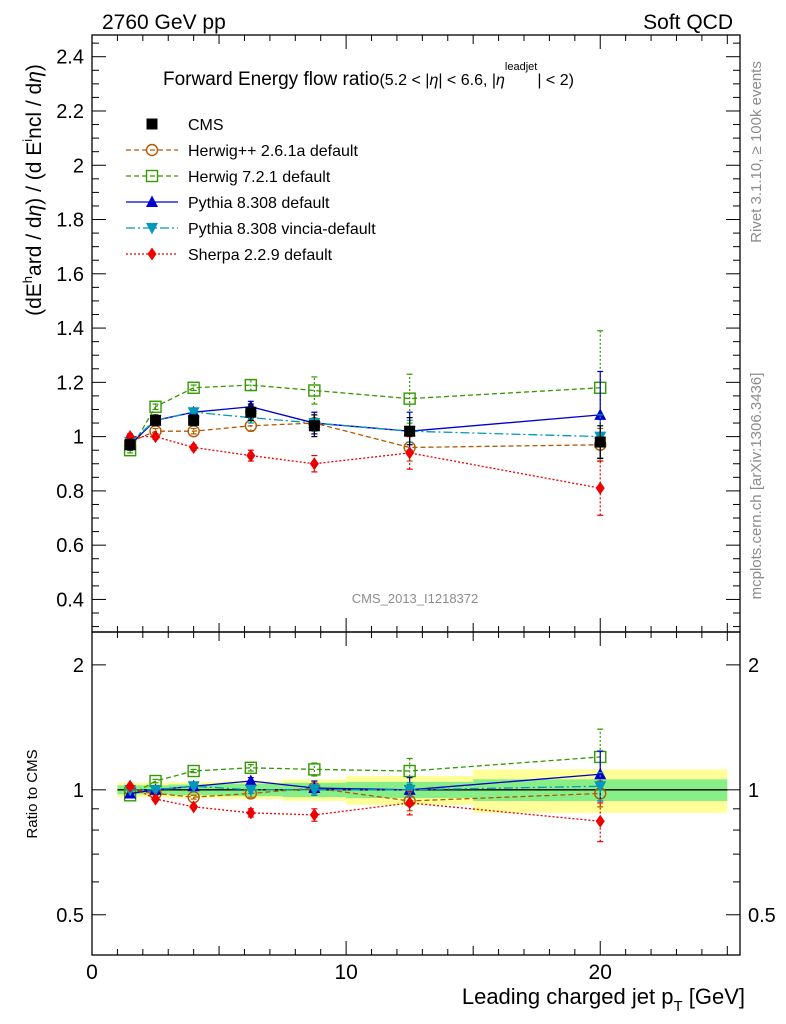  I want to click on mcplots-label: mcplots.cern.ch [arXiv:1306.3436], so click(756, 486).